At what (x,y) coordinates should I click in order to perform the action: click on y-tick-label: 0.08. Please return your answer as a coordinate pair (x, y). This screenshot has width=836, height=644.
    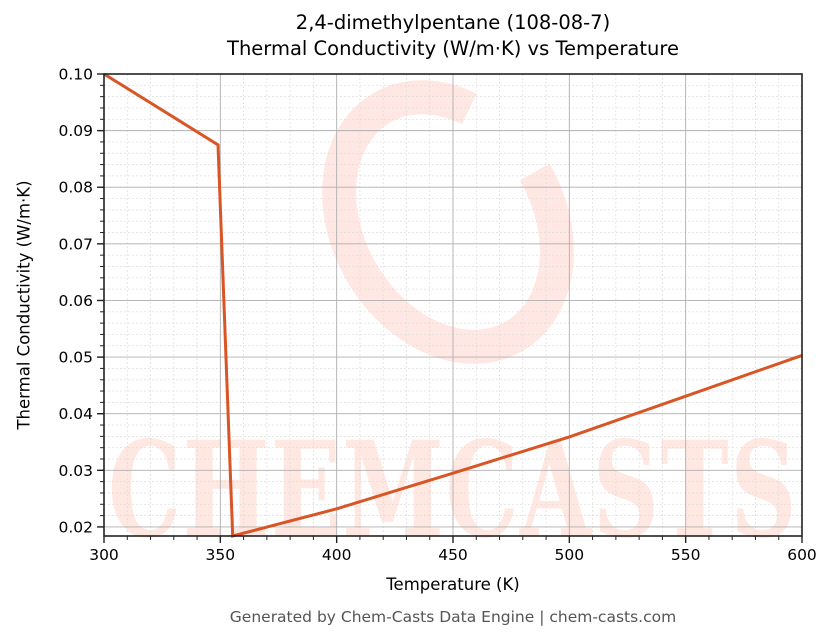
    Looking at the image, I should click on (75, 188).